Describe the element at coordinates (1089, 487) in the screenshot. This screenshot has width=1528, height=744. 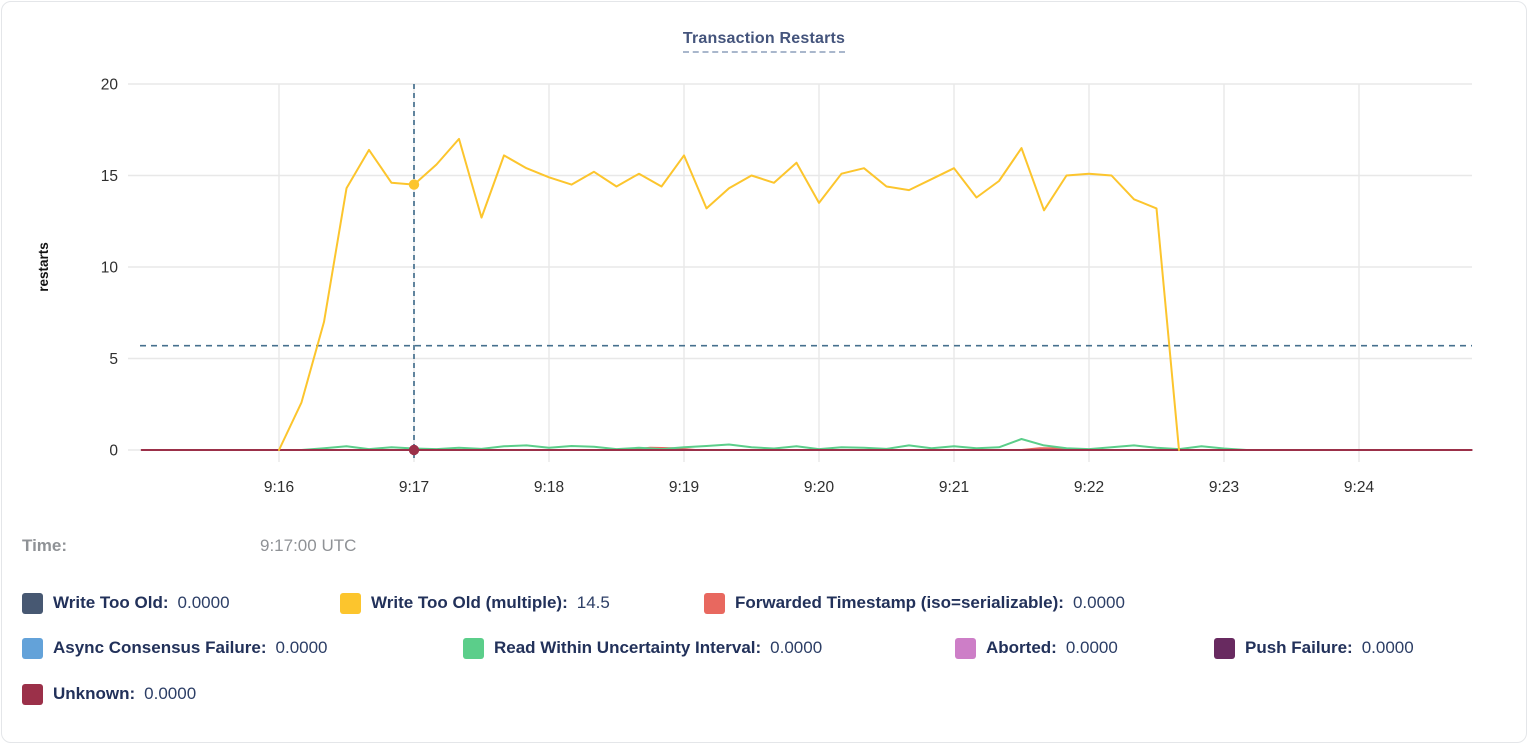
I see `x-tick-label: 9:22` at that location.